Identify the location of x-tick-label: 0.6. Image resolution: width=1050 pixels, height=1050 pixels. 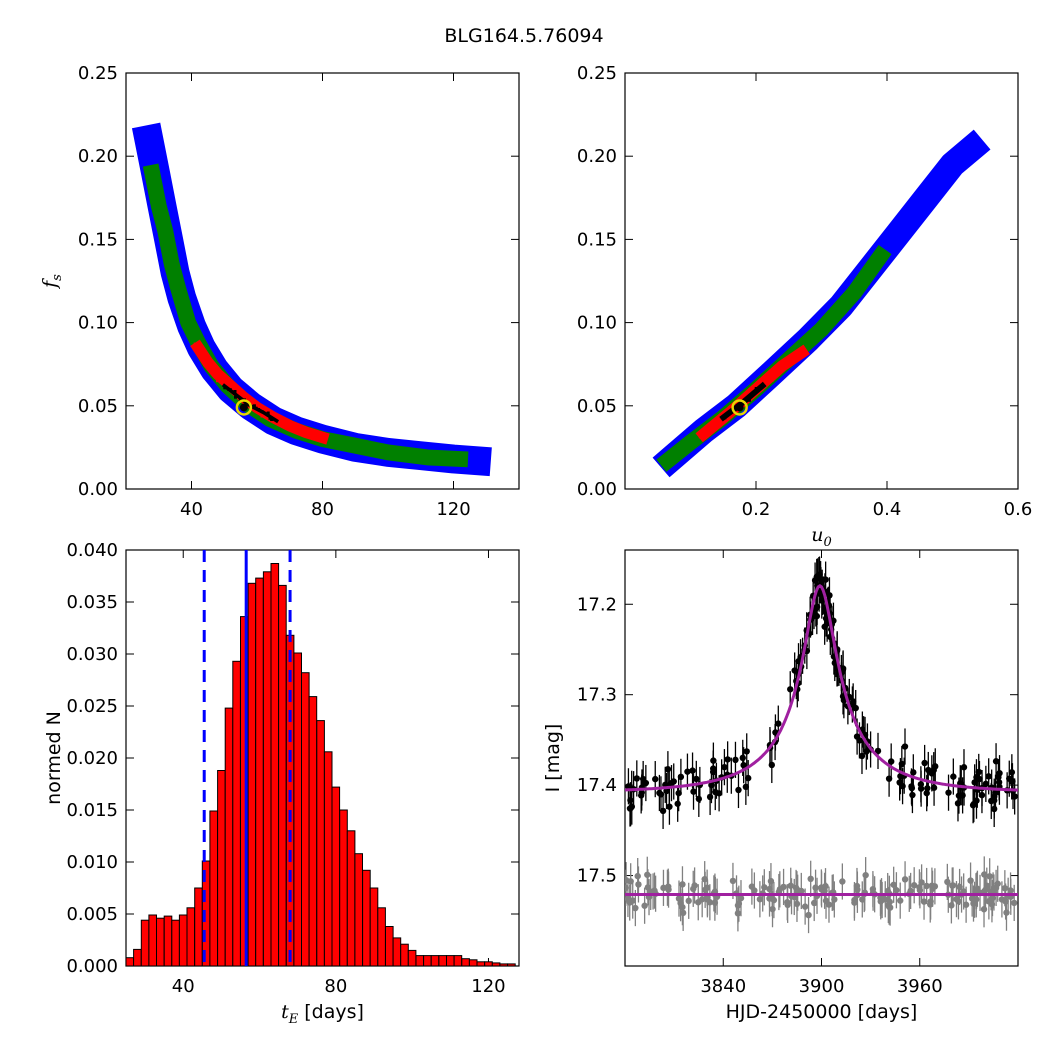
(1018, 509).